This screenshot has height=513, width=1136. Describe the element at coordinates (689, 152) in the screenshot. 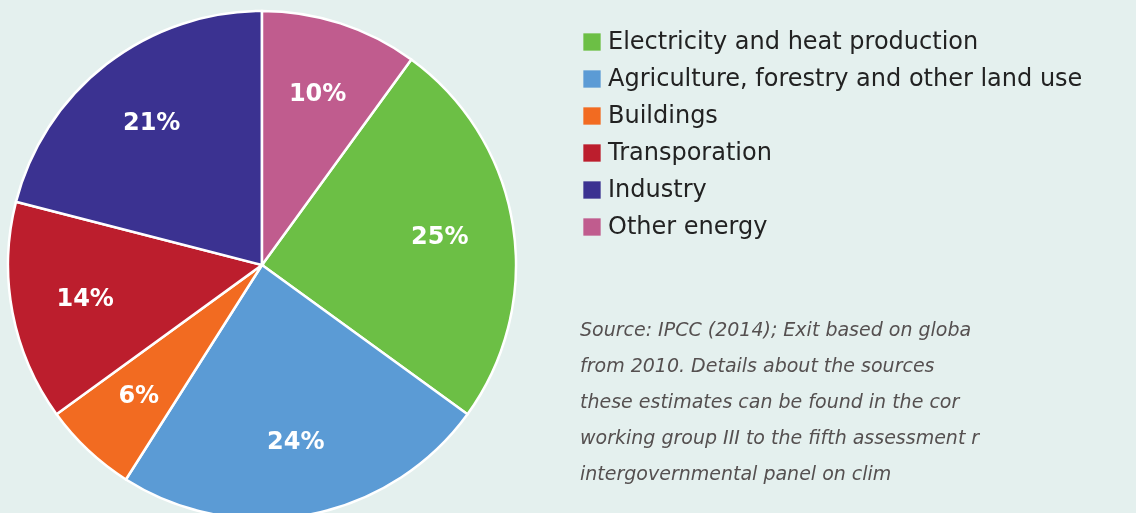

I see `legend-label: Transporation` at that location.